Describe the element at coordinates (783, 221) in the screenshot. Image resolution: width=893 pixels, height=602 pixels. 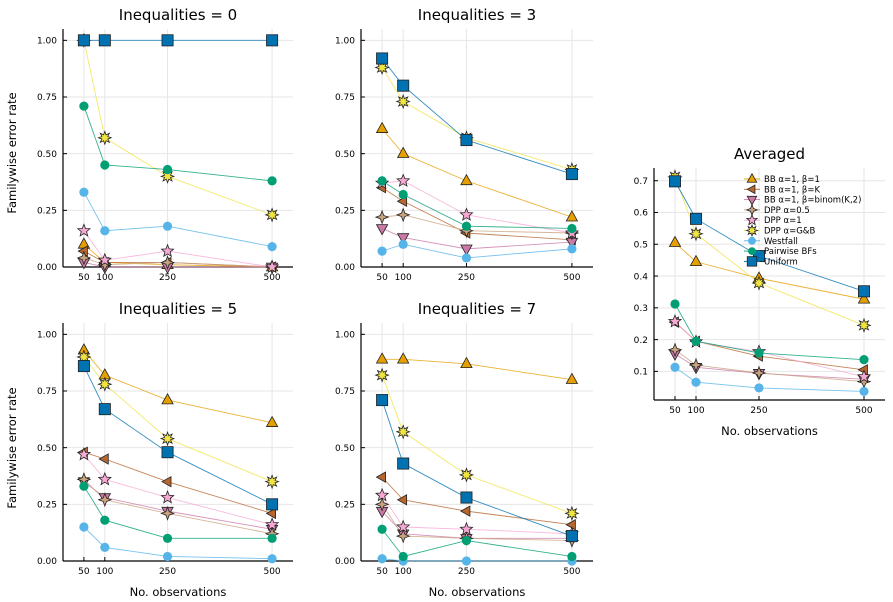
I see `legend-label: DPP α=1` at that location.